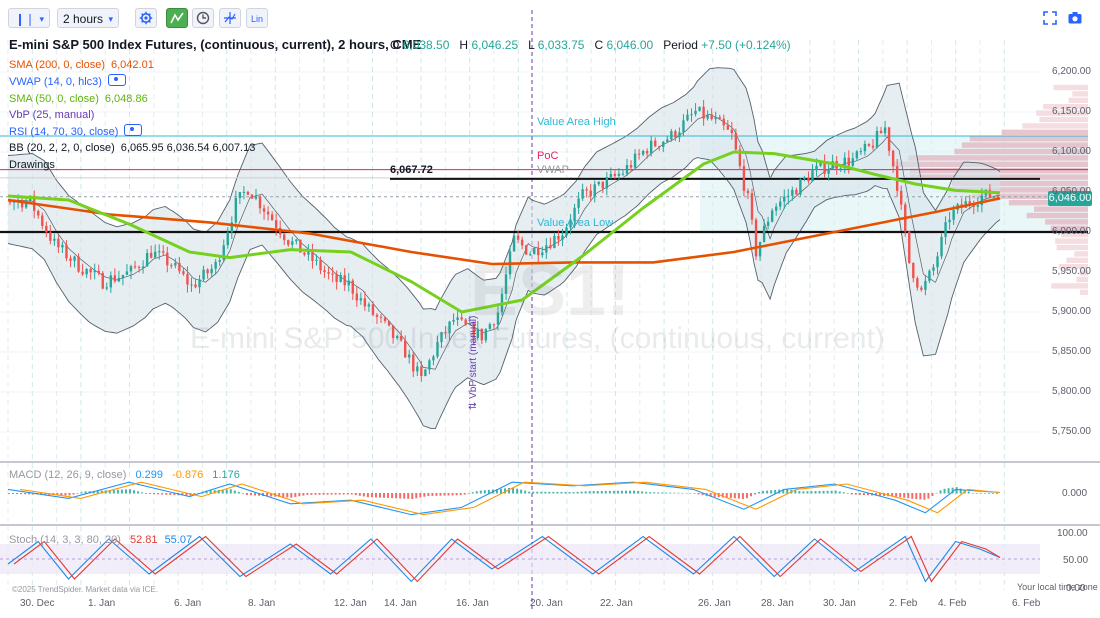 Image resolution: width=1100 pixels, height=618 pixels. What do you see at coordinates (576, 122) in the screenshot?
I see `value-area-high-label: Value Area High` at bounding box center [576, 122].